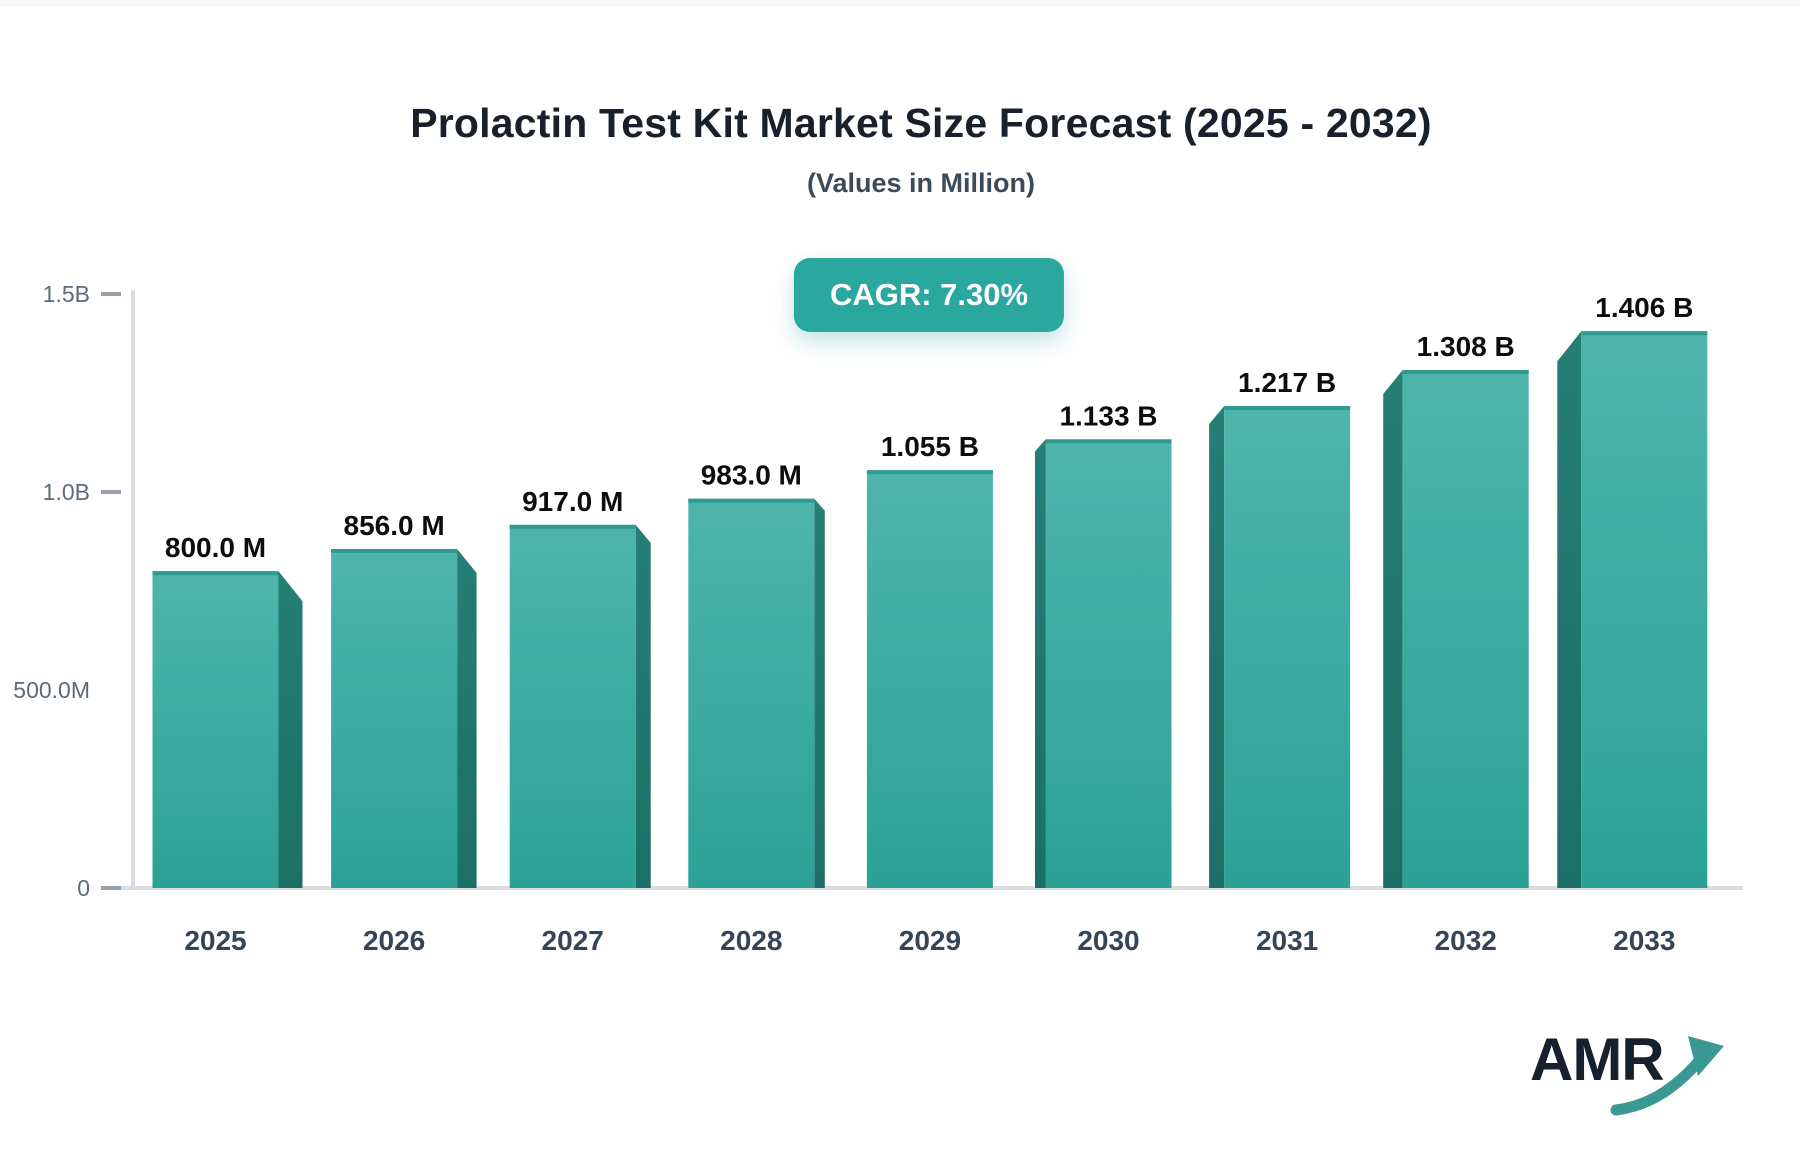 The height and width of the screenshot is (1156, 1800). I want to click on bar-2031, so click(1280, 647).